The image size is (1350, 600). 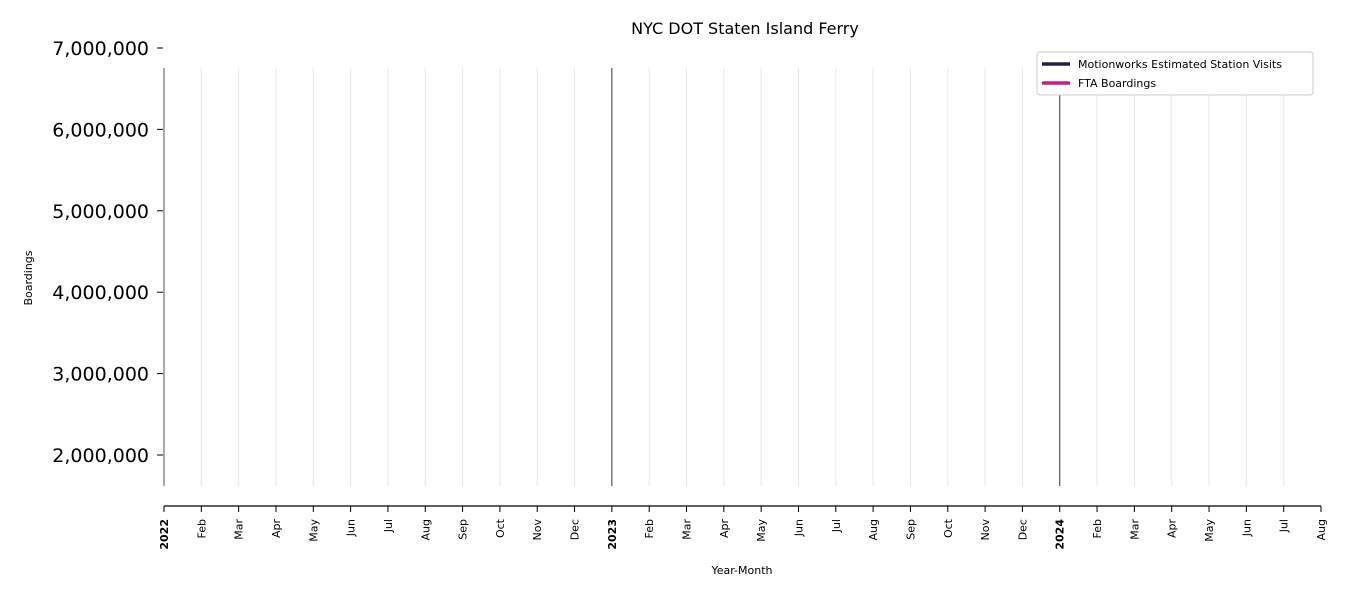 What do you see at coordinates (1117, 83) in the screenshot?
I see `legend-label-fta: FTA Boardings` at bounding box center [1117, 83].